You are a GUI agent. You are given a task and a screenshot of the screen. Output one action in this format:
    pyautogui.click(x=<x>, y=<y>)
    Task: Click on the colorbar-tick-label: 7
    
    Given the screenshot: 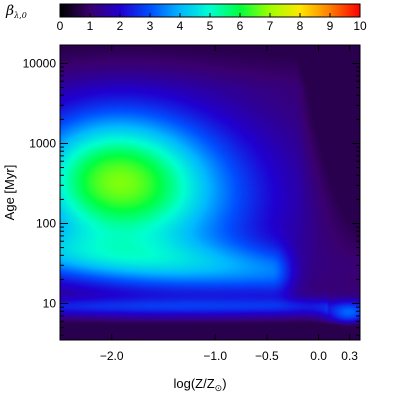 What is the action you would take?
    pyautogui.click(x=270, y=26)
    